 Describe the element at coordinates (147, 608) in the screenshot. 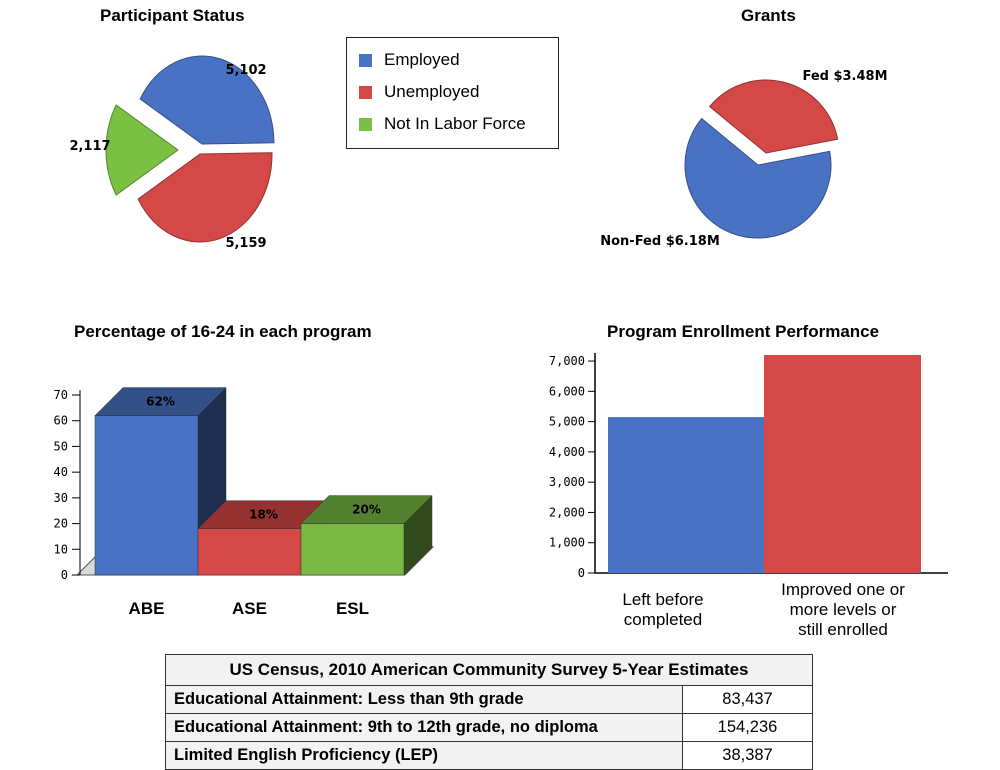

I see `category-label: ABE` at that location.